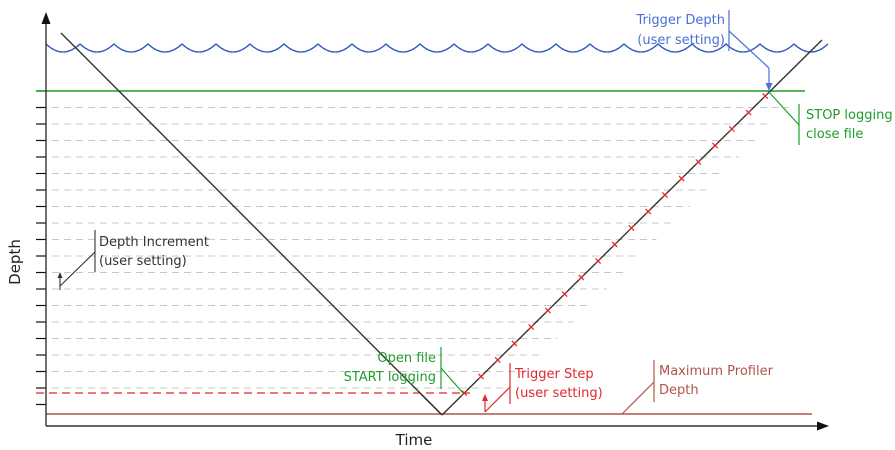 The height and width of the screenshot is (450, 895). What do you see at coordinates (60, 275) in the screenshot?
I see `depth-increment-arrowhead` at bounding box center [60, 275].